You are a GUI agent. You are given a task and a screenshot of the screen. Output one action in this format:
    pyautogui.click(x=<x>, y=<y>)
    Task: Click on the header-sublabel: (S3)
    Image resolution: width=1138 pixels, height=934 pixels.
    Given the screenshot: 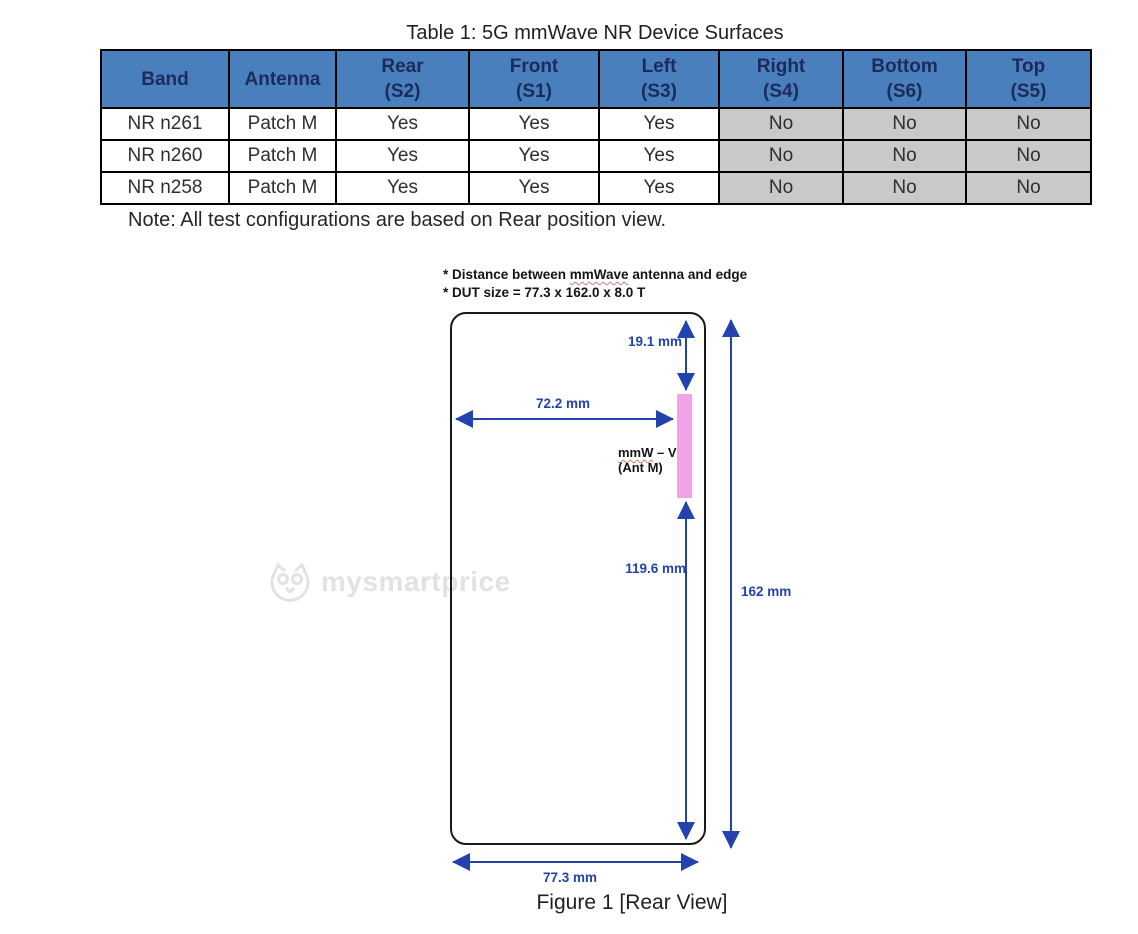 What is the action you would take?
    pyautogui.click(x=659, y=91)
    